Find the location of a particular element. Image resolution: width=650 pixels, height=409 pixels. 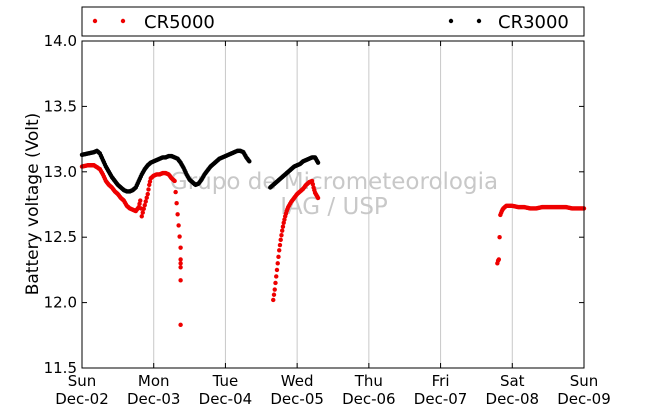

x-tick-label-day: Sat is located at coordinates (512, 381).